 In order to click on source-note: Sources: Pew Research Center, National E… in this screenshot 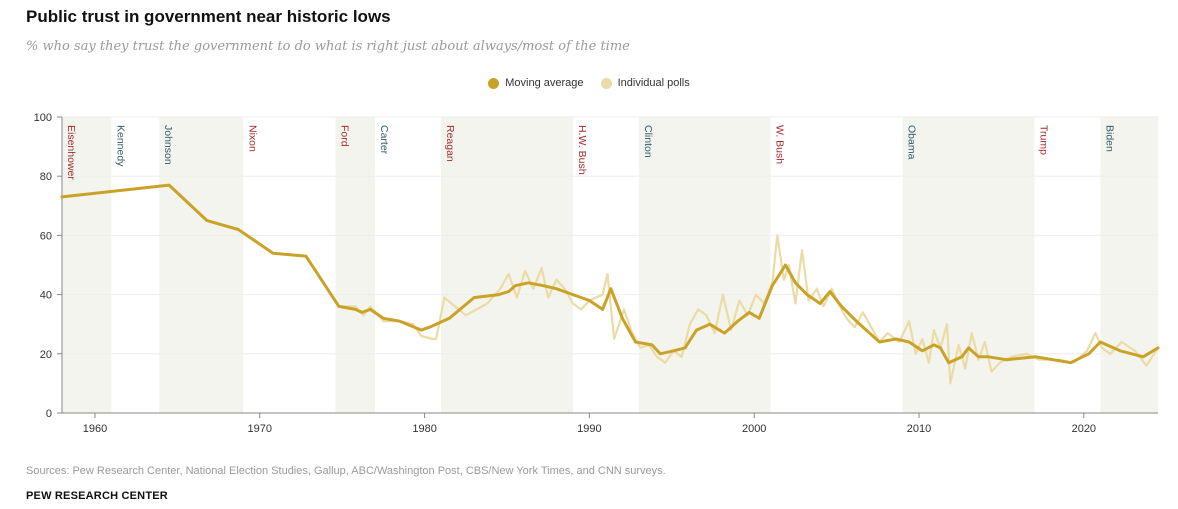, I will do `click(346, 471)`.